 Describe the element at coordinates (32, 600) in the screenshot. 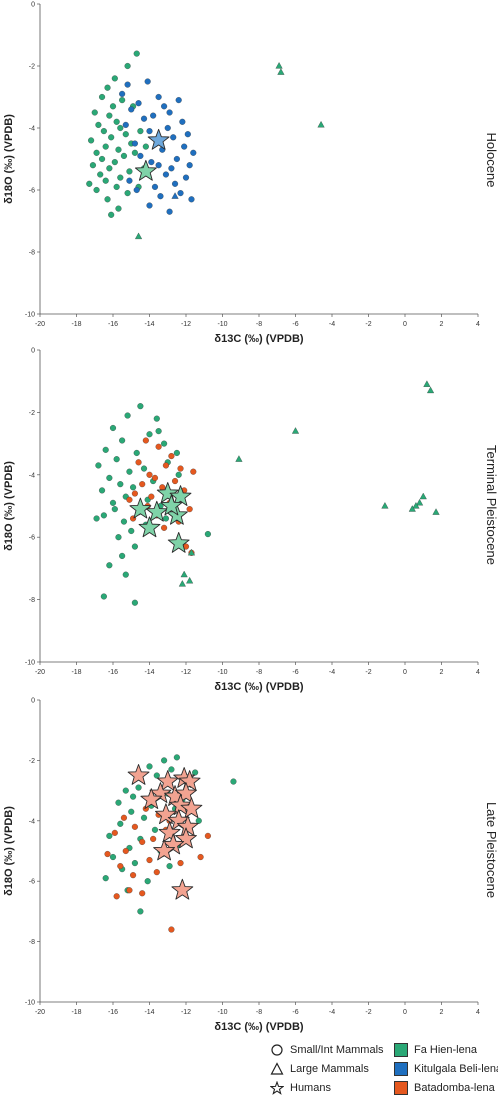

I see `y-tick-label: -8` at that location.